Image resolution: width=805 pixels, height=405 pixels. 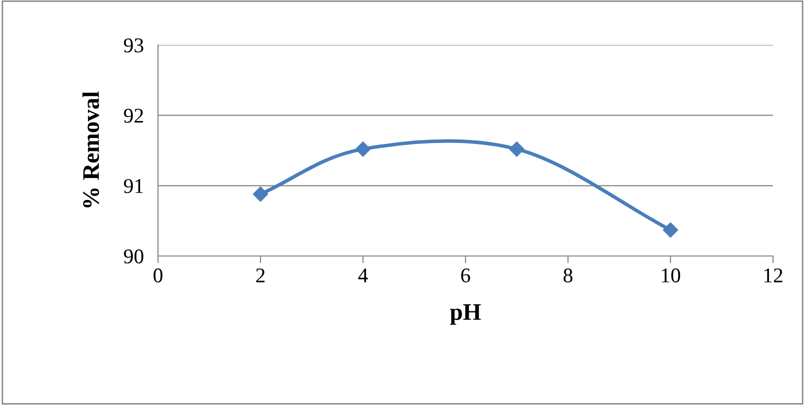 What do you see at coordinates (568, 275) in the screenshot?
I see `x-tick-label: 8` at bounding box center [568, 275].